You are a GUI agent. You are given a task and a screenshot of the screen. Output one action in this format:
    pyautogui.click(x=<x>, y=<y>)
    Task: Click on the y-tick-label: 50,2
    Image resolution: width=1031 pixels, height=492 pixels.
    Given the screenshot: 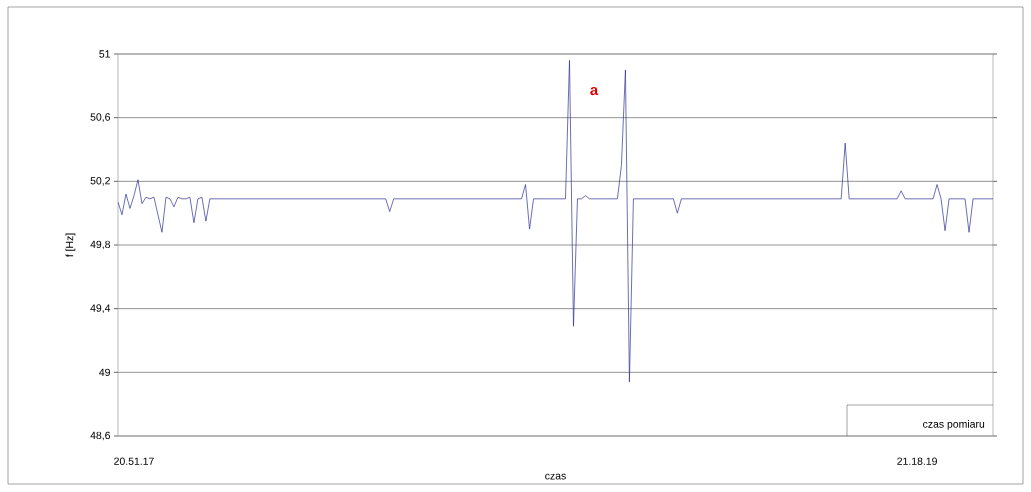 What is the action you would take?
    pyautogui.click(x=100, y=181)
    